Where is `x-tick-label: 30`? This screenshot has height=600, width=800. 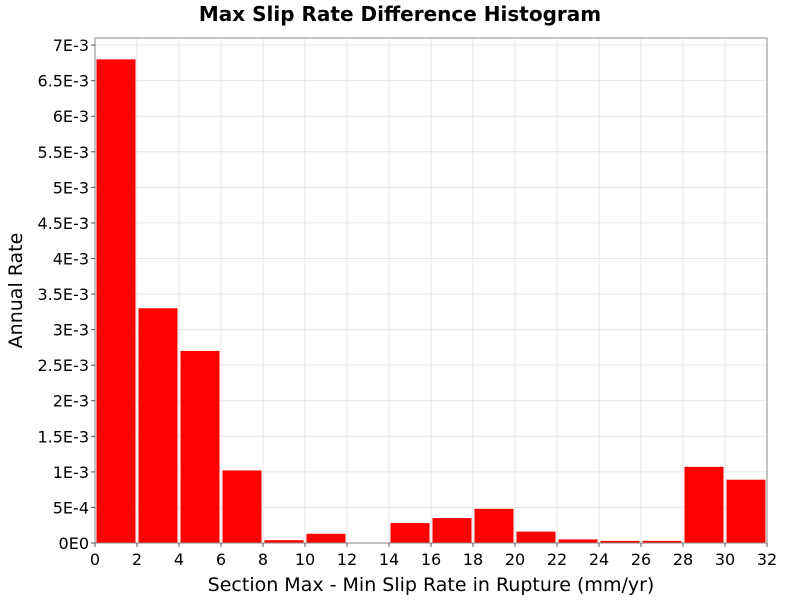
x-tick-label: 30 is located at coordinates (725, 559).